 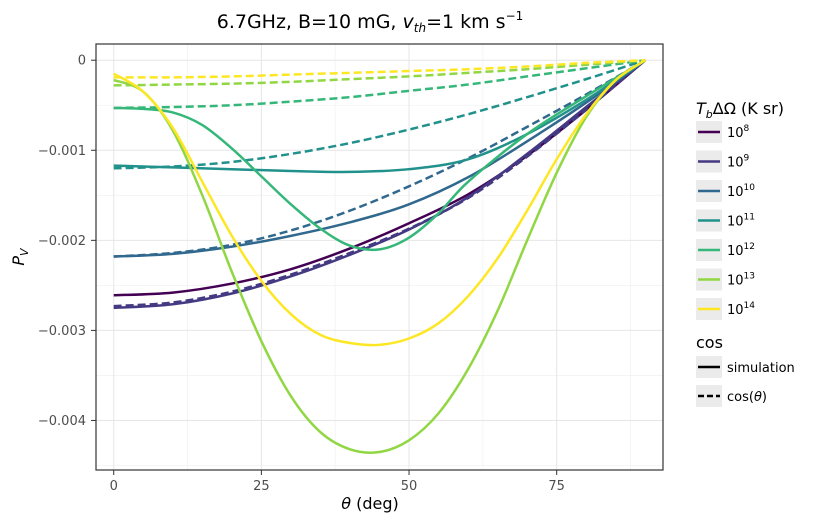 What do you see at coordinates (749, 277) in the screenshot?
I see `legend-color-label-exp: 13` at bounding box center [749, 277].